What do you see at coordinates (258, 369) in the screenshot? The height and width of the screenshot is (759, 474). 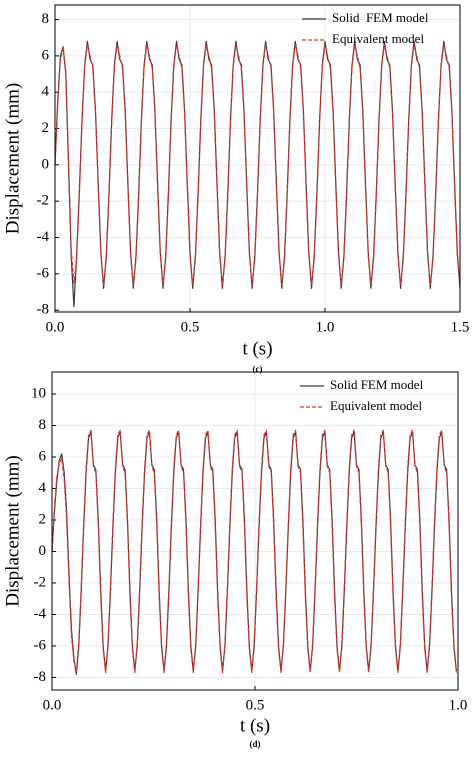 I see `caption: (c)` at bounding box center [258, 369].